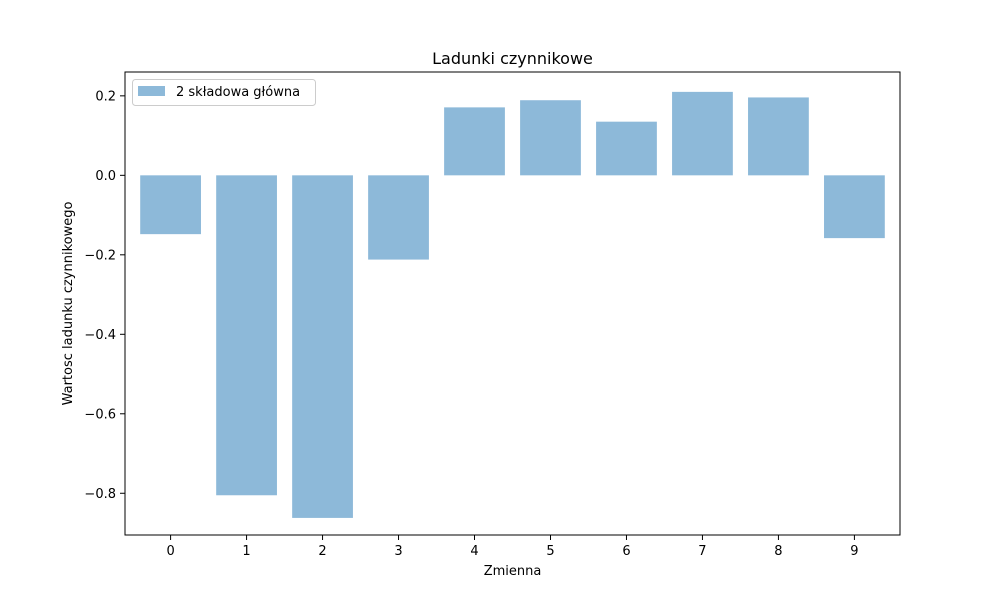 Image resolution: width=1000 pixels, height=600 pixels. I want to click on x-tick-label: 6, so click(626, 551).